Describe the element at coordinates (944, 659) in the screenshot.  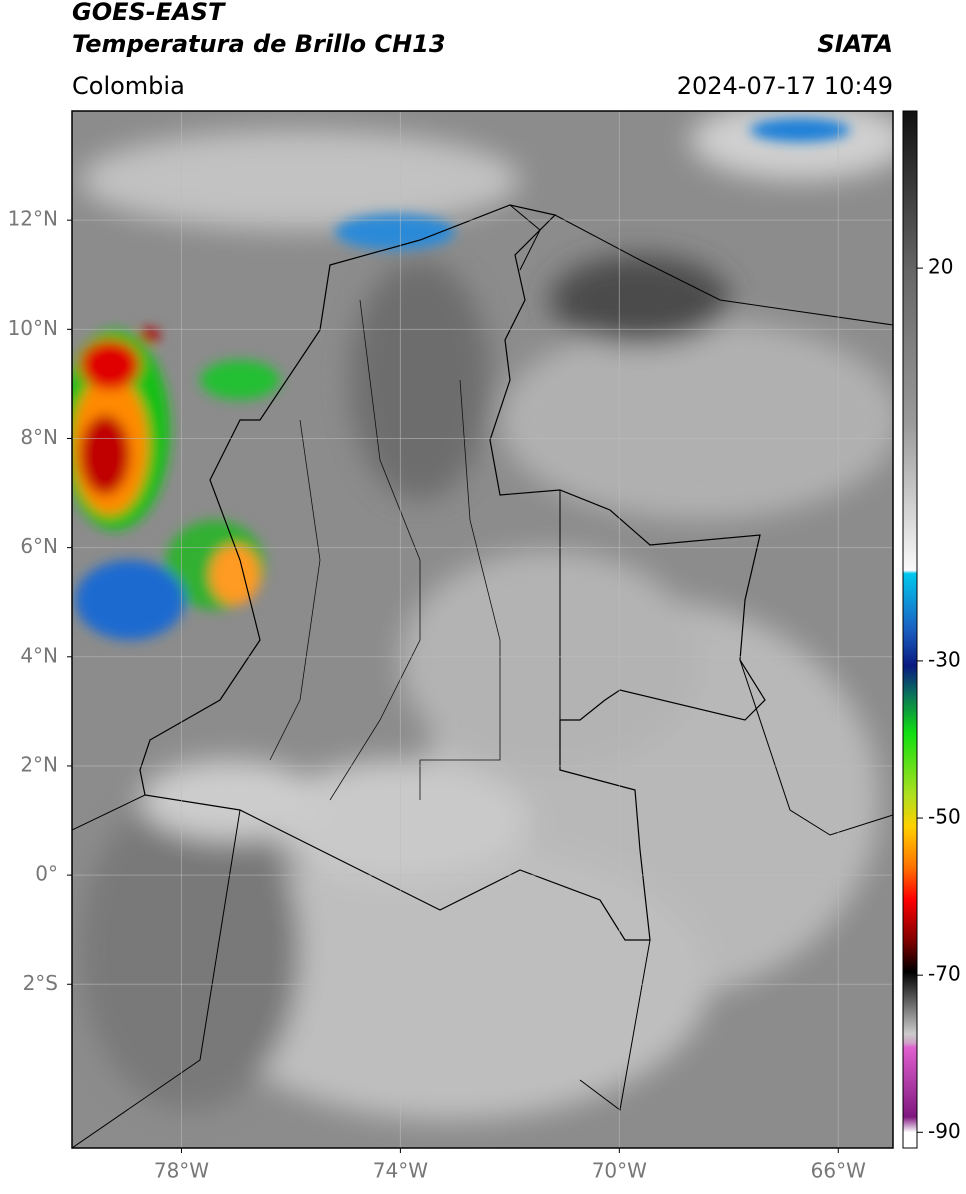
I see `colorbar-tick-label: -30` at that location.